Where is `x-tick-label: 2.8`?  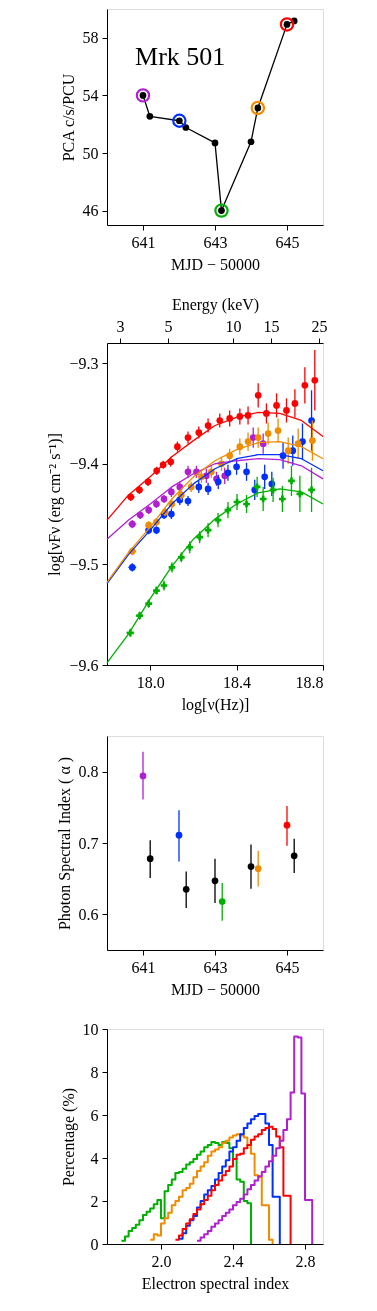
x-tick-label: 2.8 is located at coordinates (305, 1261).